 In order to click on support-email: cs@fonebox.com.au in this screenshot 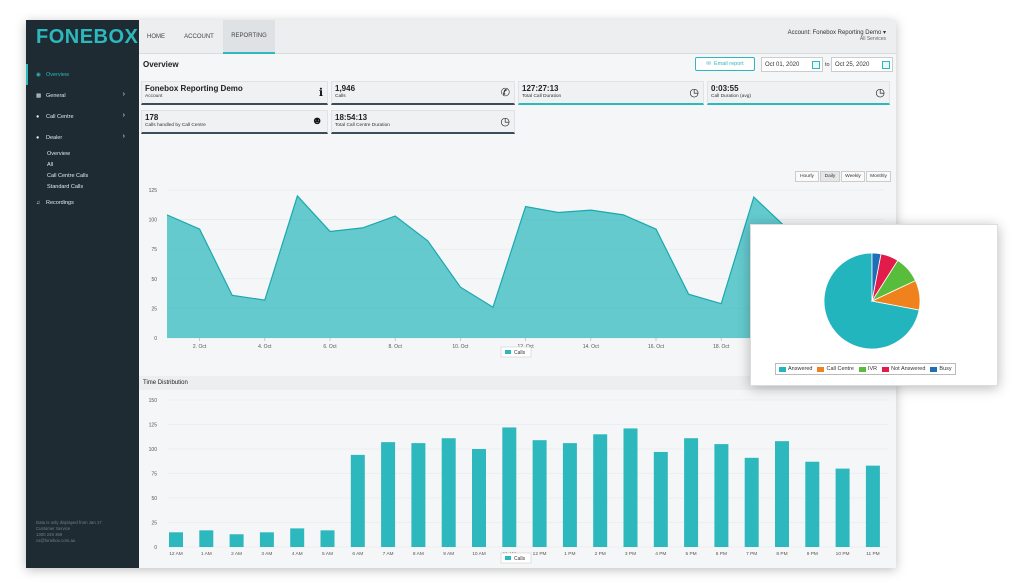, I will do `click(56, 540)`.